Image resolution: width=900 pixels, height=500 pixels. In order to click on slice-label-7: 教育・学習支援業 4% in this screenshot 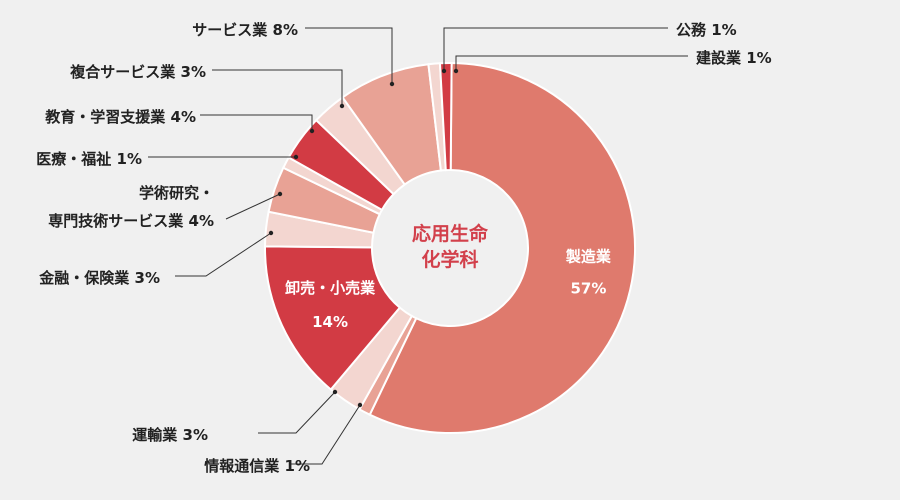, I will do `click(120, 117)`.